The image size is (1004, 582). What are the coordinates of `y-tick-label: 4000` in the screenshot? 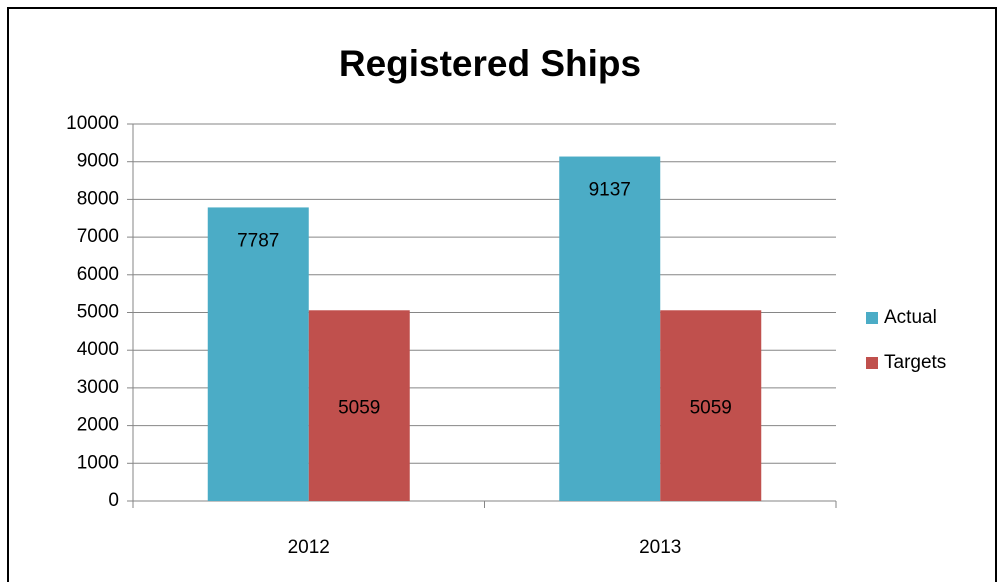 It's located at (98, 349).